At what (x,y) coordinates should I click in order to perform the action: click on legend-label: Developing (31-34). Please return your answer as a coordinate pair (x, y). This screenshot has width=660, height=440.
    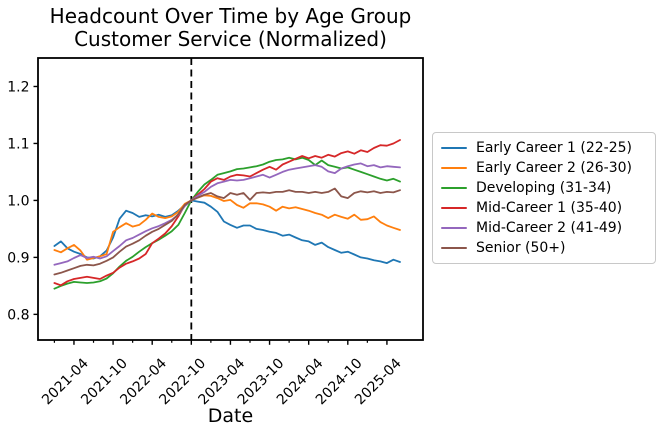
    Looking at the image, I should click on (544, 188).